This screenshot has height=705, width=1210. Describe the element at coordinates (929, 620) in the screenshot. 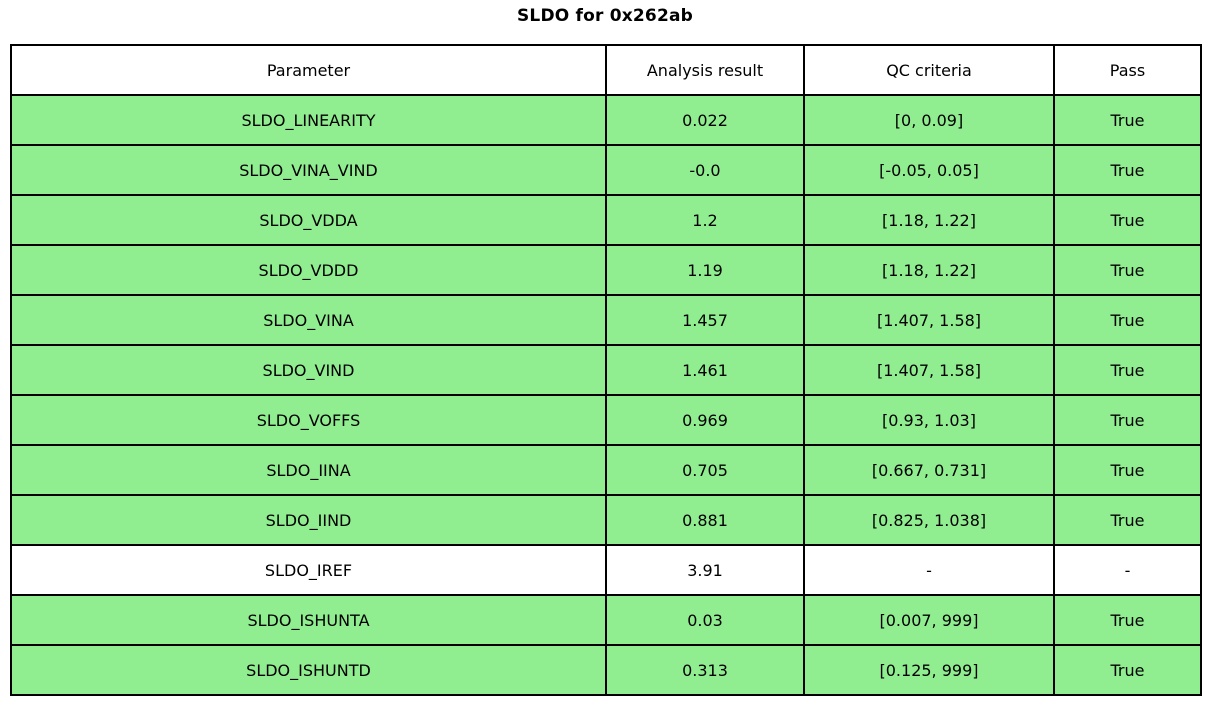

I see `cell-qc-criteria: [0.007, 999]` at that location.